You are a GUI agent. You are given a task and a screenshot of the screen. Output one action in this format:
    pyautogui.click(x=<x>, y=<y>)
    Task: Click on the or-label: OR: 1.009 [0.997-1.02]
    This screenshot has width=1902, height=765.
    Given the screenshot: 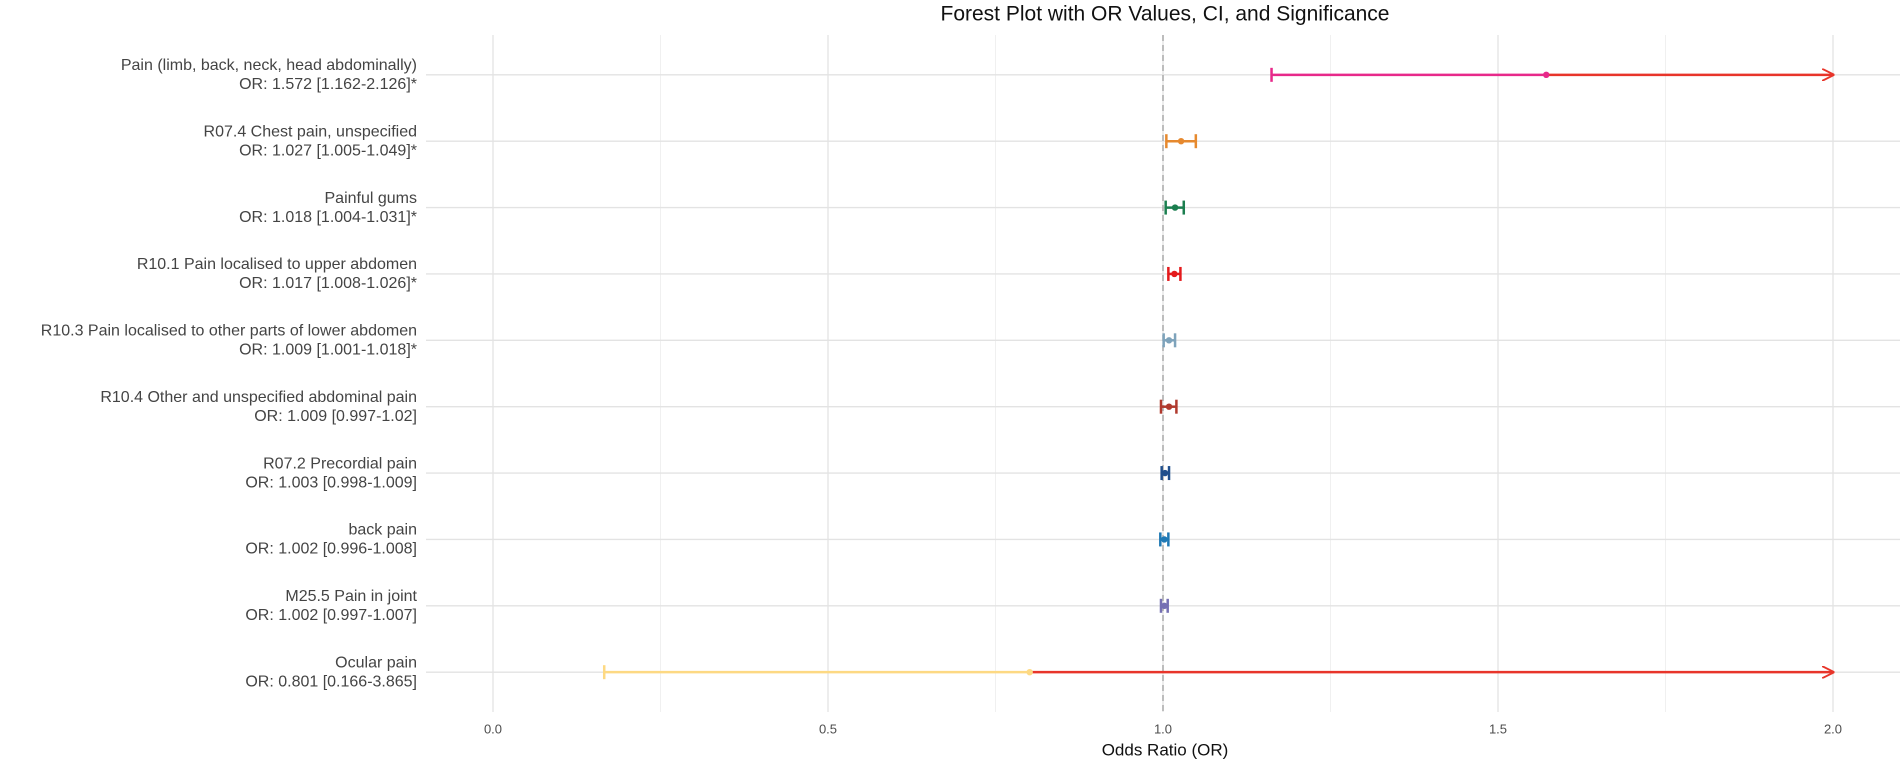 What is the action you would take?
    pyautogui.click(x=335, y=416)
    